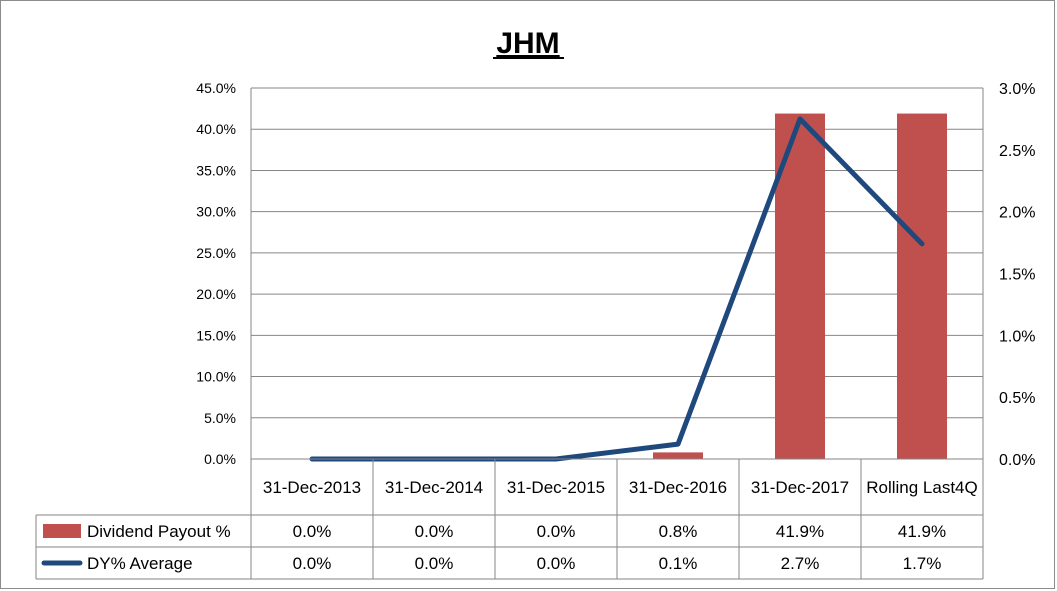 This screenshot has width=1057, height=591. I want to click on left-tick-label: 20.0%, so click(216, 294).